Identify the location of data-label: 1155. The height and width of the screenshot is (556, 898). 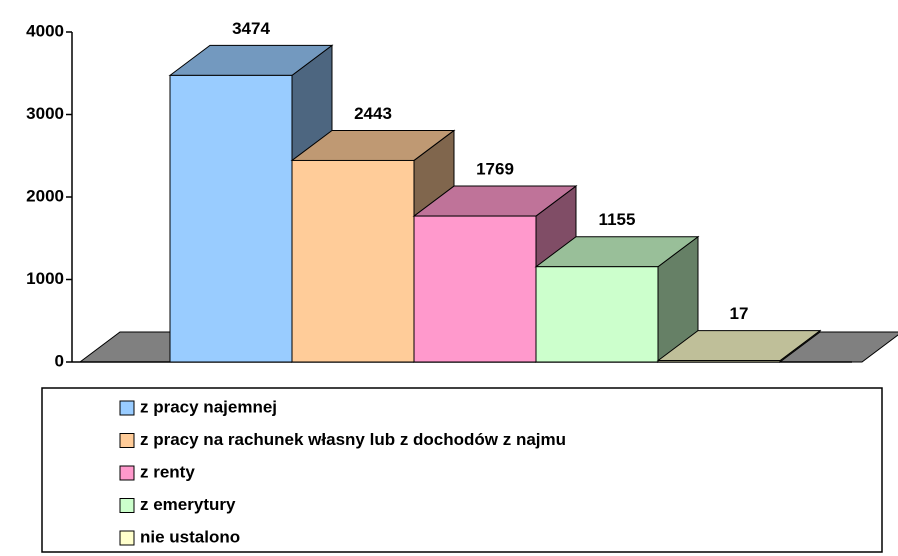
(617, 219).